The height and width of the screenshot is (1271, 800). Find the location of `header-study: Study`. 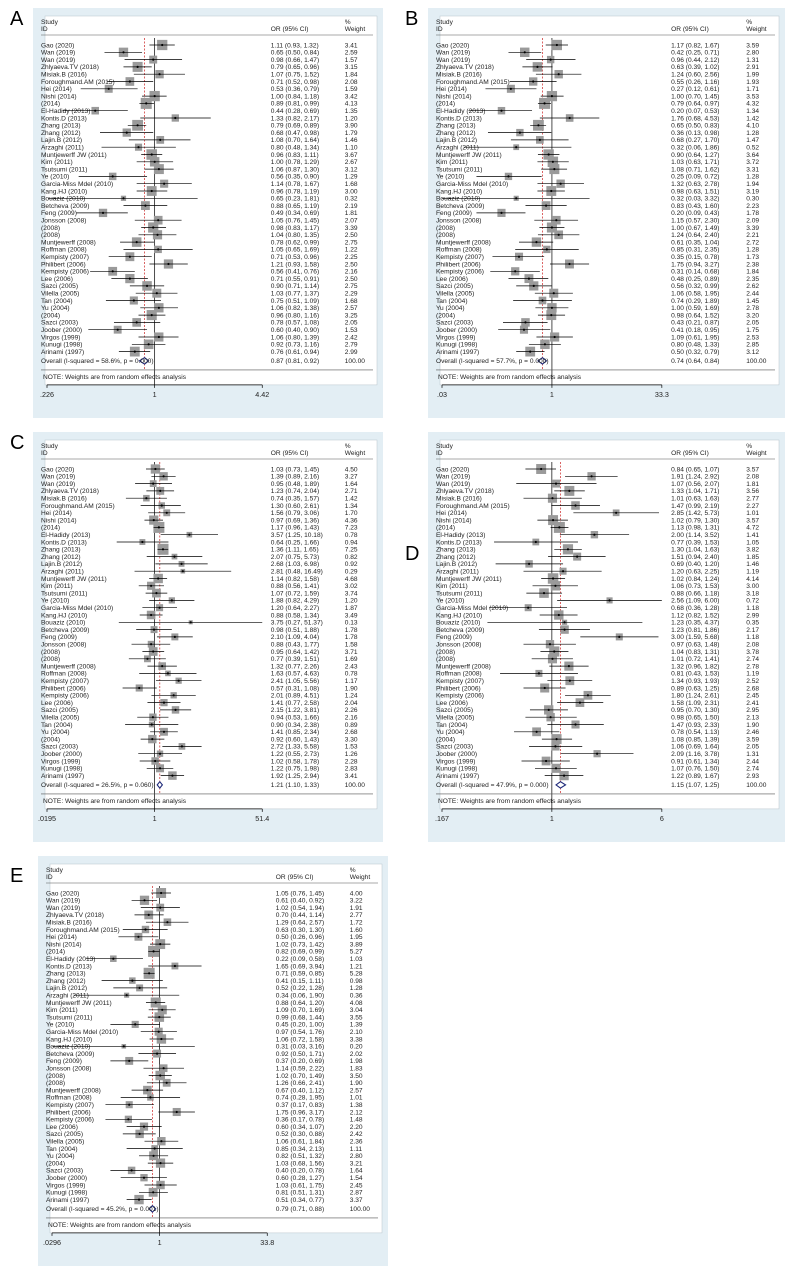

header-study: Study is located at coordinates (445, 22).